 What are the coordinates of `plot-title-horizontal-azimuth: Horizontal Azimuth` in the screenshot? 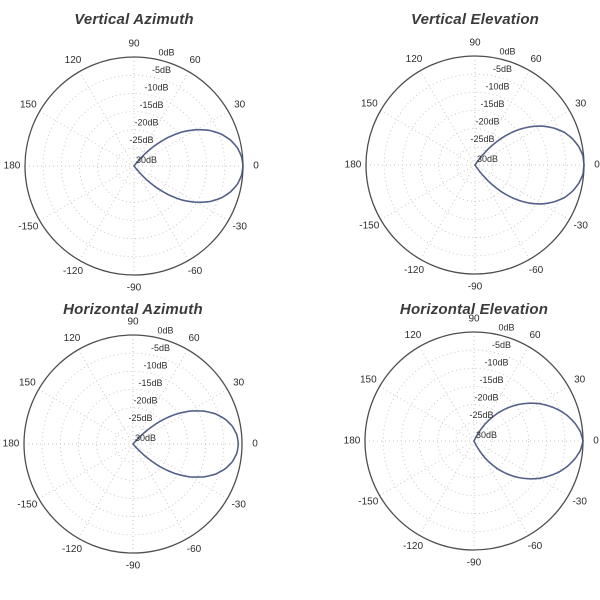 It's located at (133, 309).